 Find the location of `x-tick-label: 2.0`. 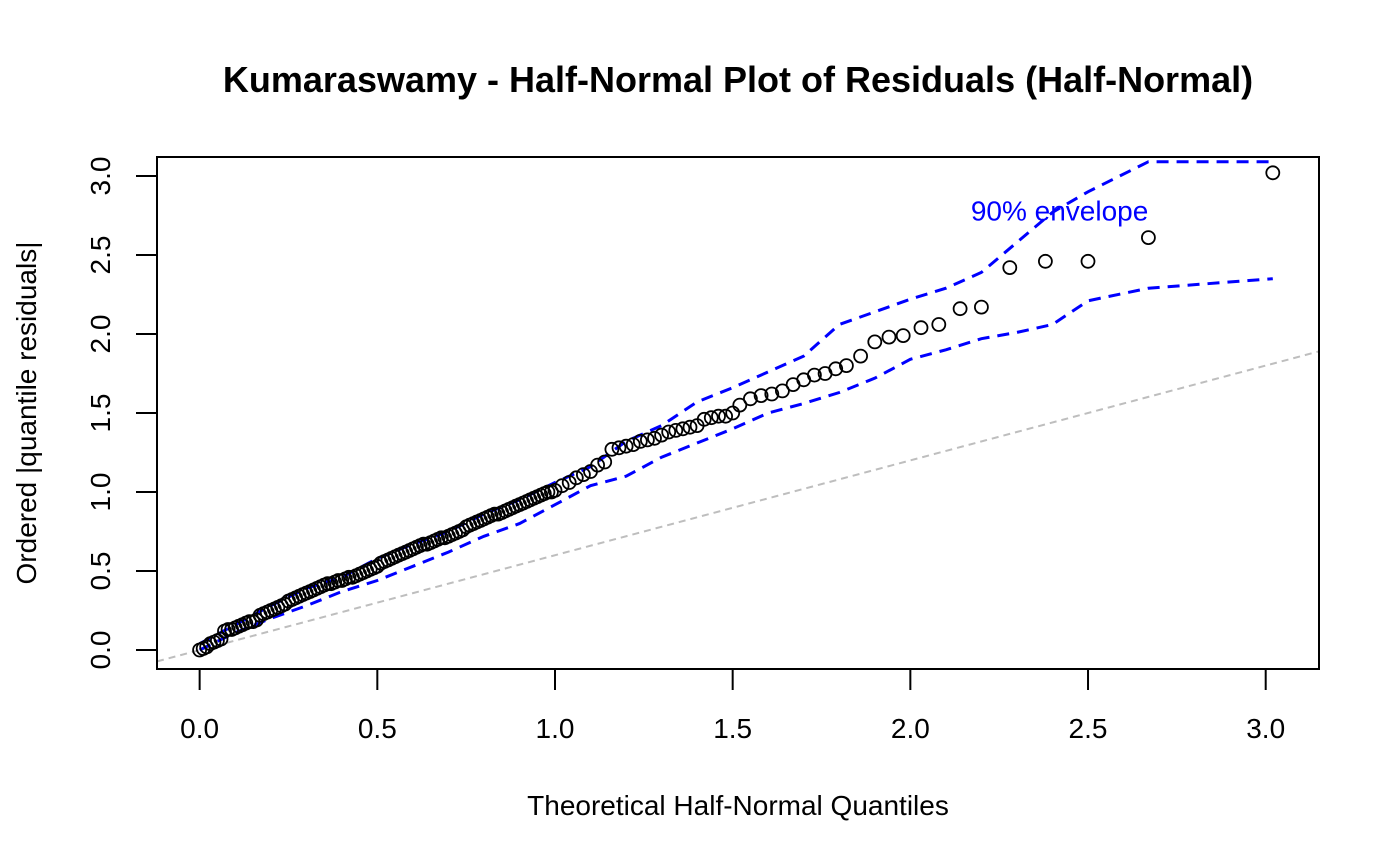

x-tick-label: 2.0 is located at coordinates (910, 728).